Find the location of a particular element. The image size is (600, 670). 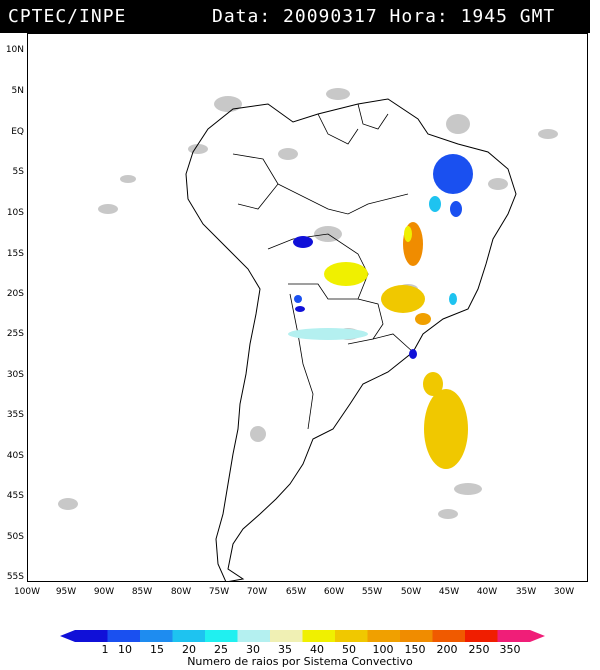

lat-label: 35S is located at coordinates (15, 415).